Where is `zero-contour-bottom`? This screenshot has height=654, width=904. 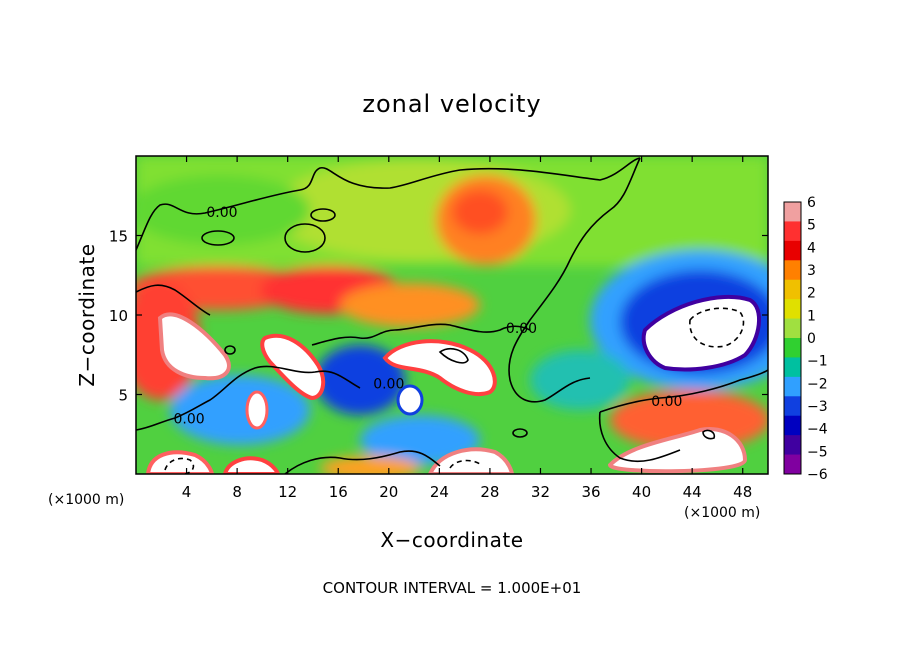
zero-contour-bottom is located at coordinates (362, 462).